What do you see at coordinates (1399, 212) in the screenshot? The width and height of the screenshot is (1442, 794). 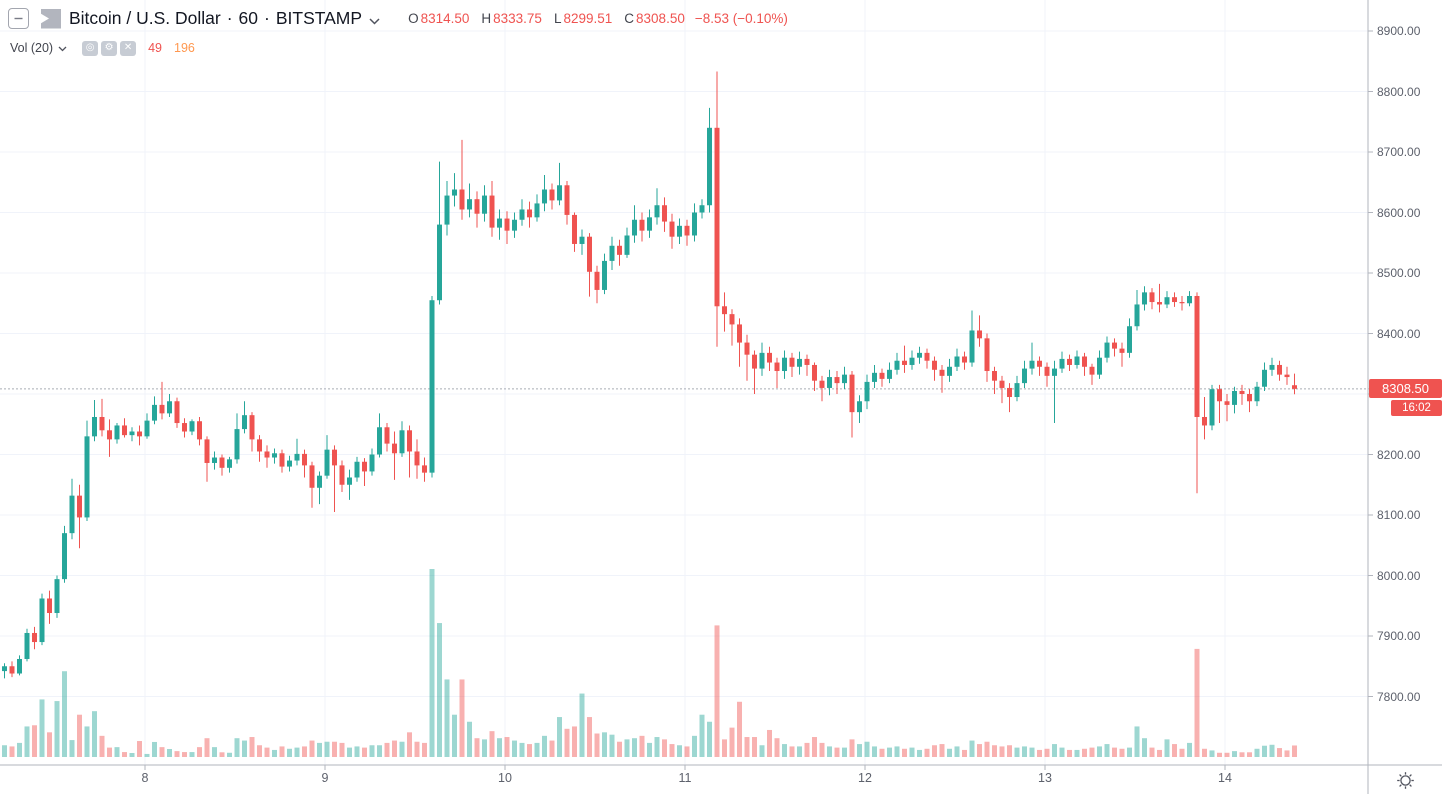 I see `price-tick-label: 8600.00` at bounding box center [1399, 212].